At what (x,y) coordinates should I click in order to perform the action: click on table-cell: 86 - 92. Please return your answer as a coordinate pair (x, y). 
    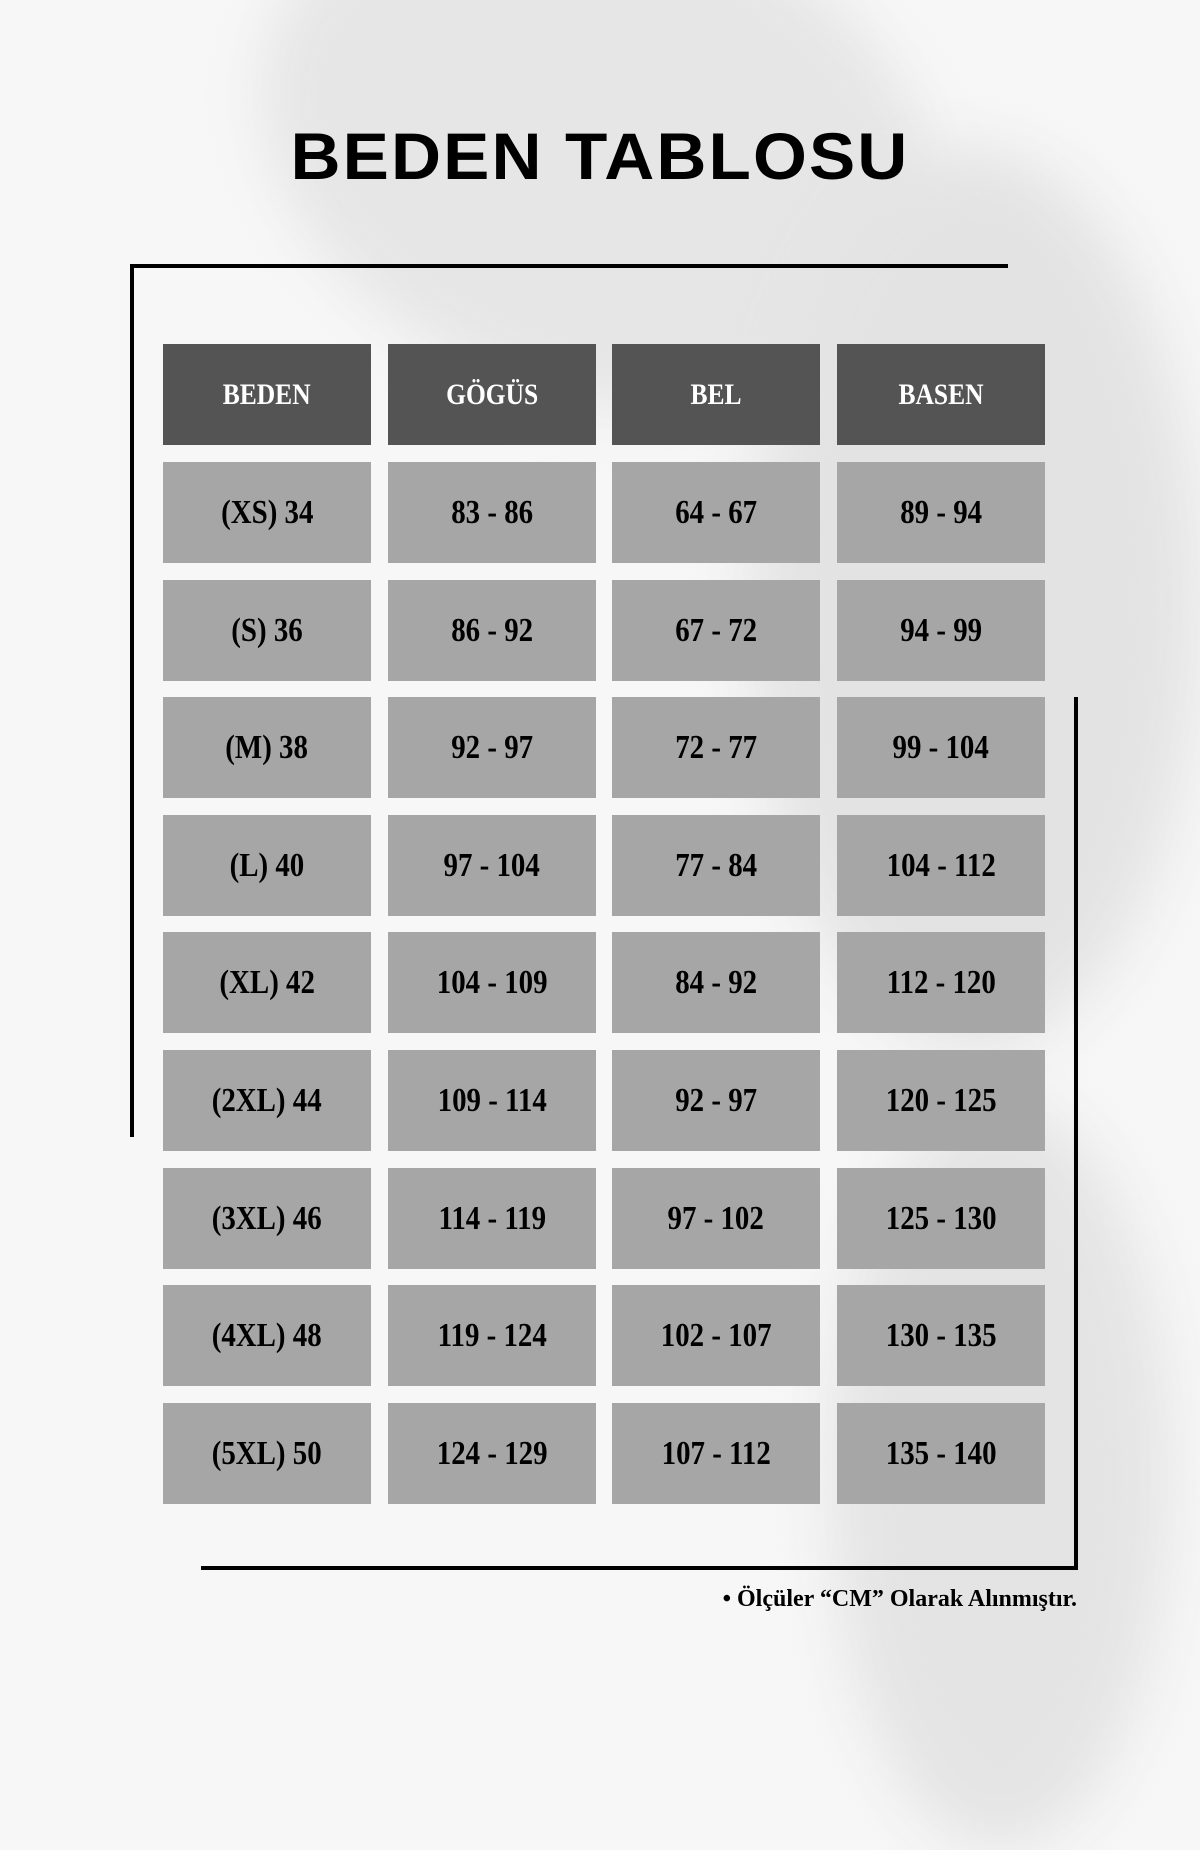
    Looking at the image, I should click on (492, 630).